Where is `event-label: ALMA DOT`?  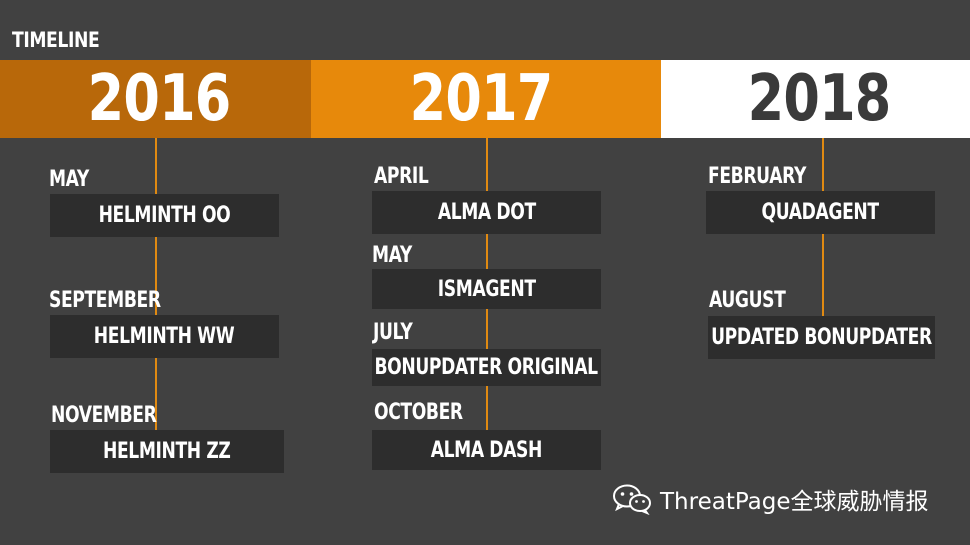 event-label: ALMA DOT is located at coordinates (486, 212).